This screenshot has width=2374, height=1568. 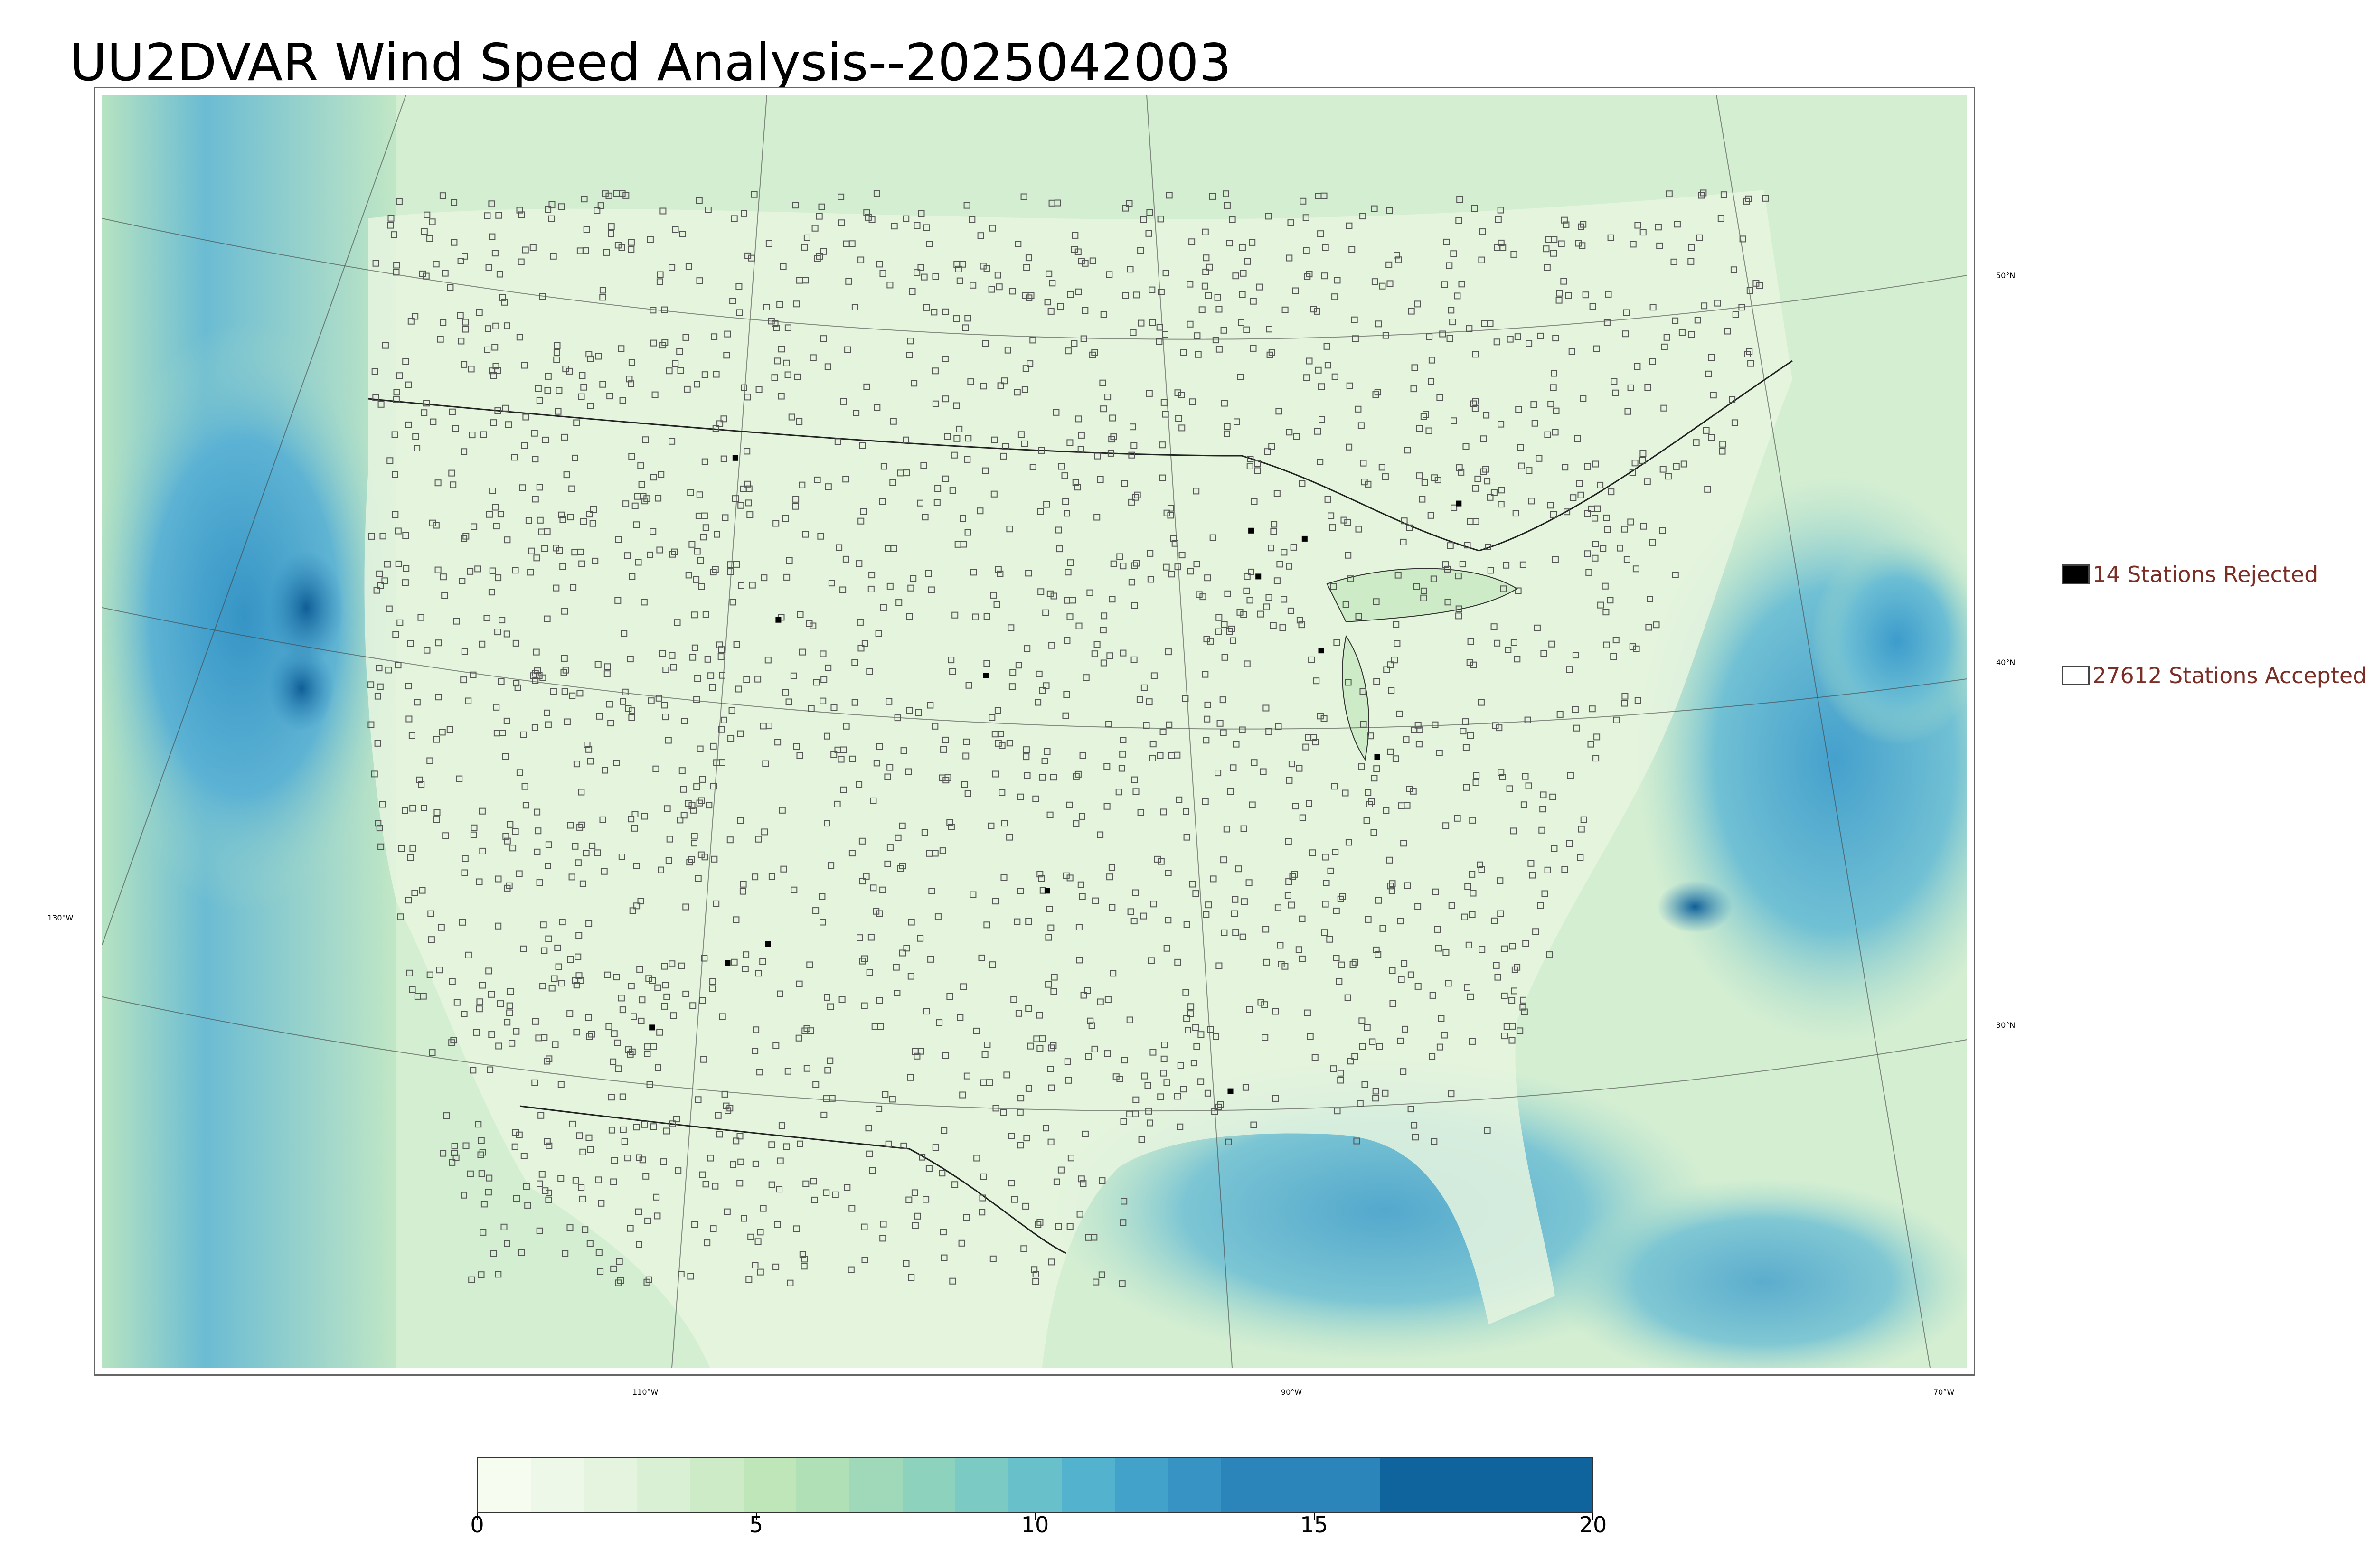 What do you see at coordinates (645, 1393) in the screenshot?
I see `lon-label-110w: 110°W` at bounding box center [645, 1393].